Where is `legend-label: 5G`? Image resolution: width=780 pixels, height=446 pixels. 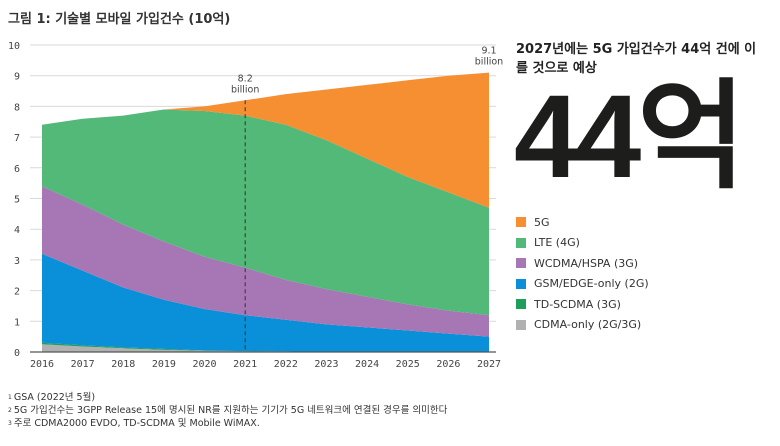
legend-label: 5G is located at coordinates (542, 222).